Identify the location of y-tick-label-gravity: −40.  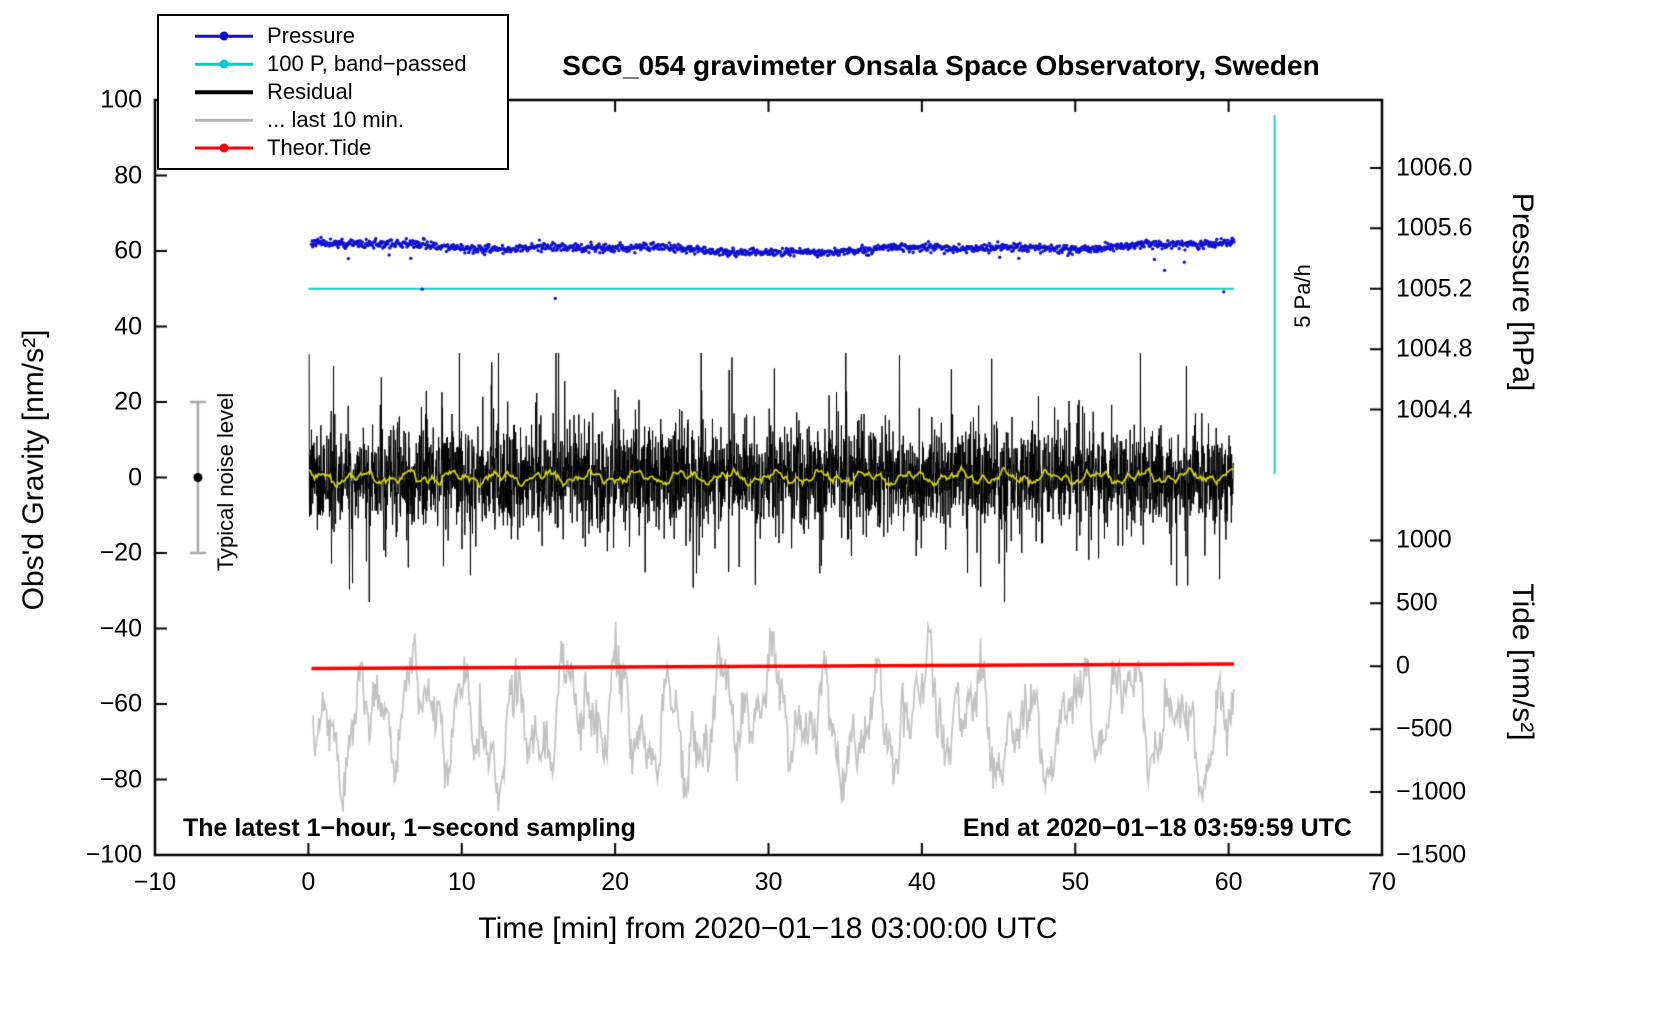
(120, 628).